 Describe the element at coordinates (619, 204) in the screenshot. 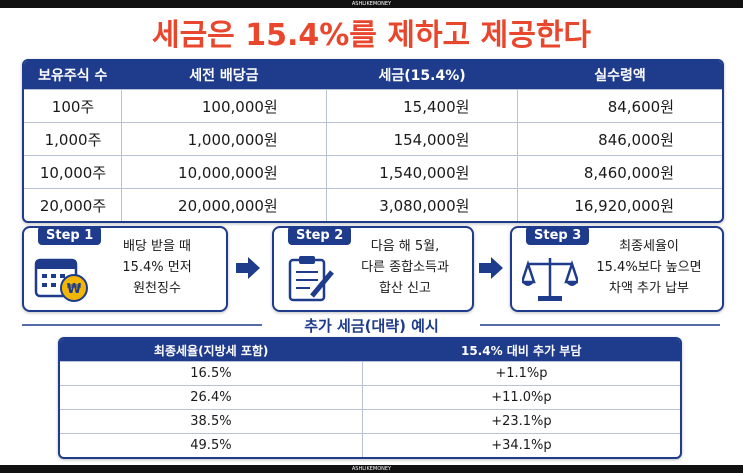

I see `table-cell: 16,920,000원` at that location.